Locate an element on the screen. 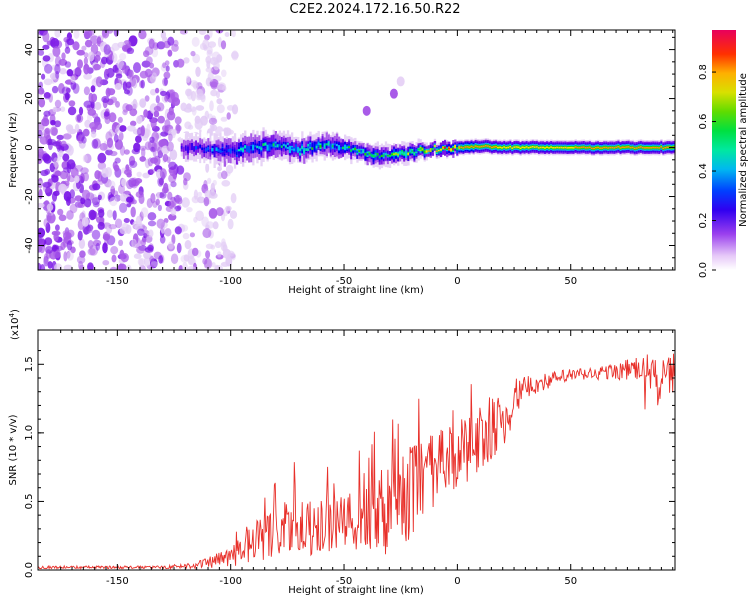 The width and height of the screenshot is (750, 600). snr-x-tick-label: 50 is located at coordinates (570, 581).